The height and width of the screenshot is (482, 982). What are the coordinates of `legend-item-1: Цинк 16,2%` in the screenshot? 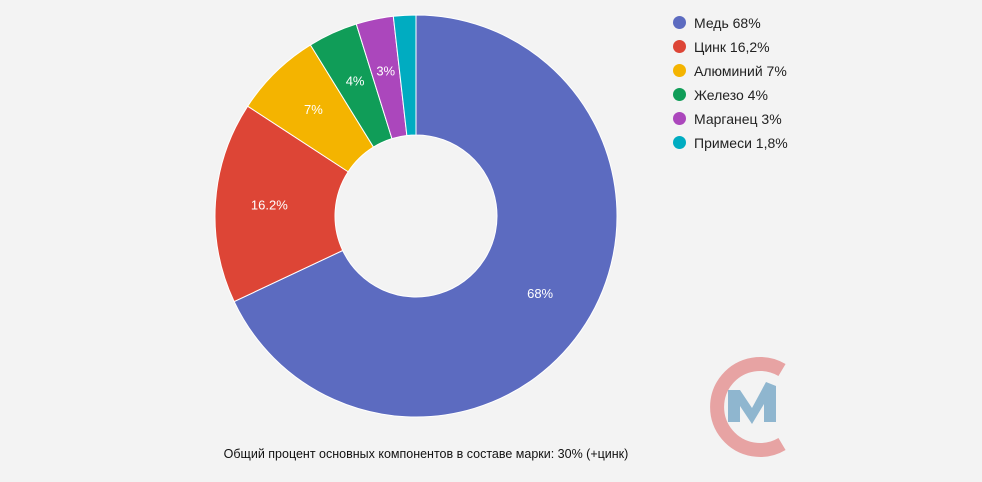 It's located at (730, 46).